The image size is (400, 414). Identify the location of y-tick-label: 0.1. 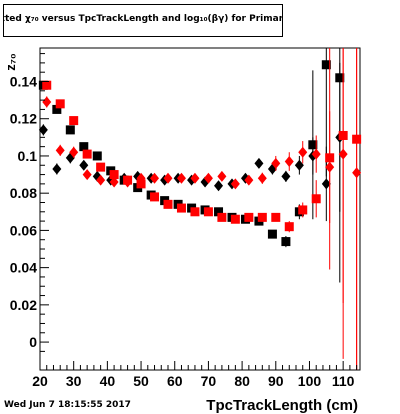
(28, 156).